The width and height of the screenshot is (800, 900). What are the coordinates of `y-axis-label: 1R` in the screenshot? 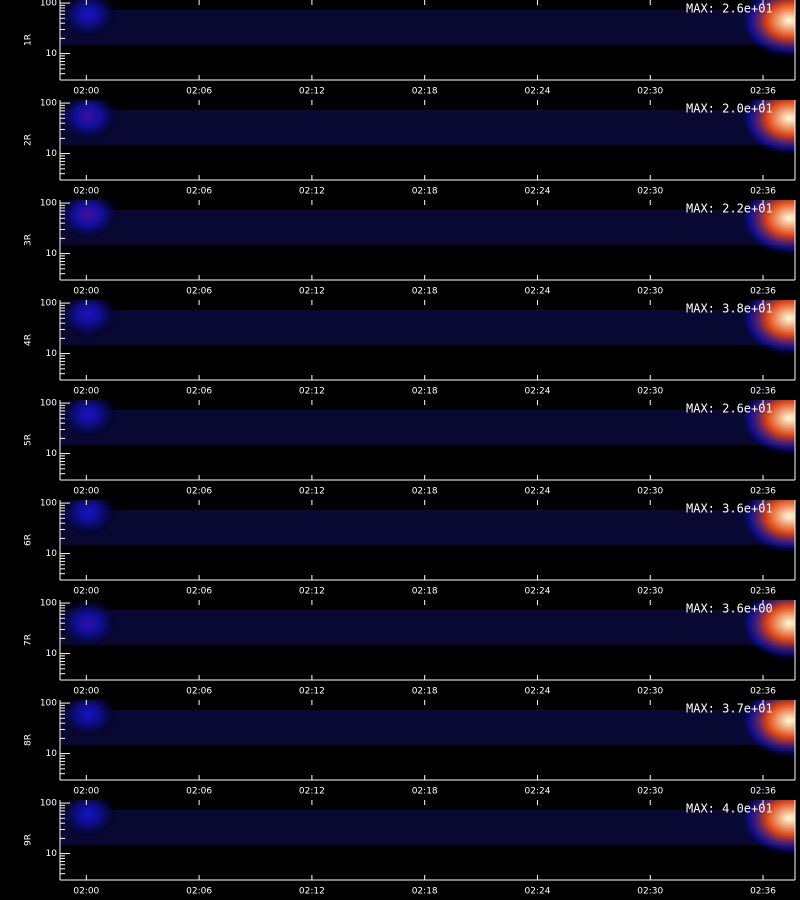 It's located at (29, 40).